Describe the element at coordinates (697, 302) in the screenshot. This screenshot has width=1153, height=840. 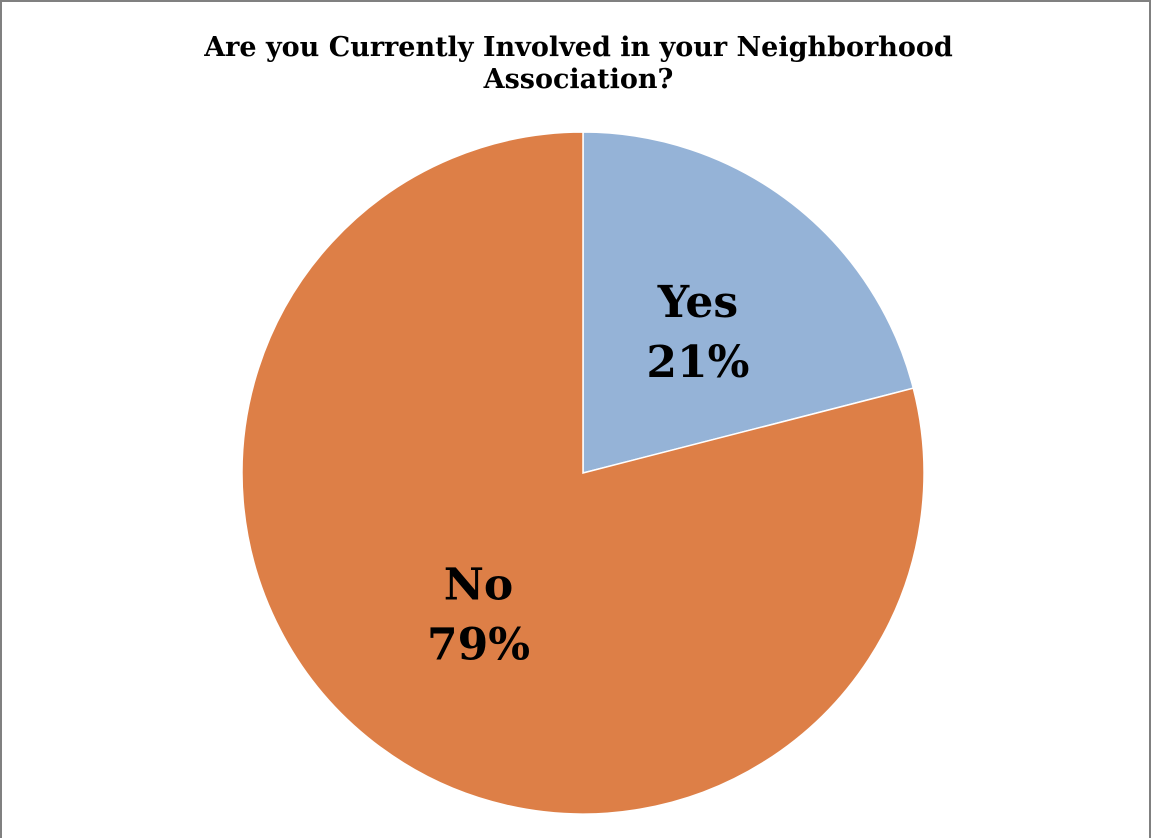
I see `slice-label-yes: Yes` at that location.